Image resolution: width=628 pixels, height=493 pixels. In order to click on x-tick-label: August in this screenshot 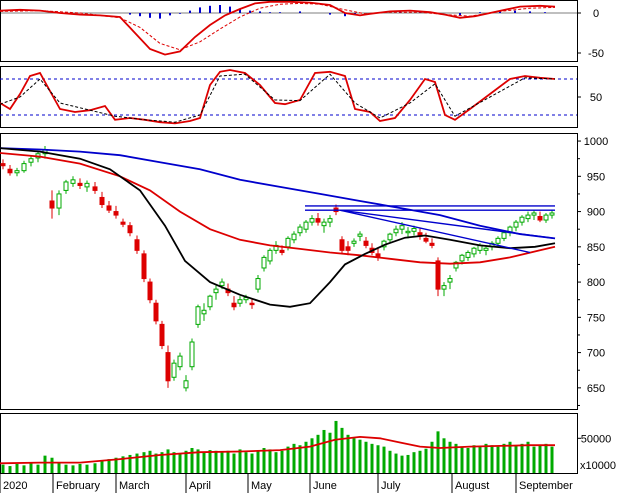, I will do `click(472, 486)`.